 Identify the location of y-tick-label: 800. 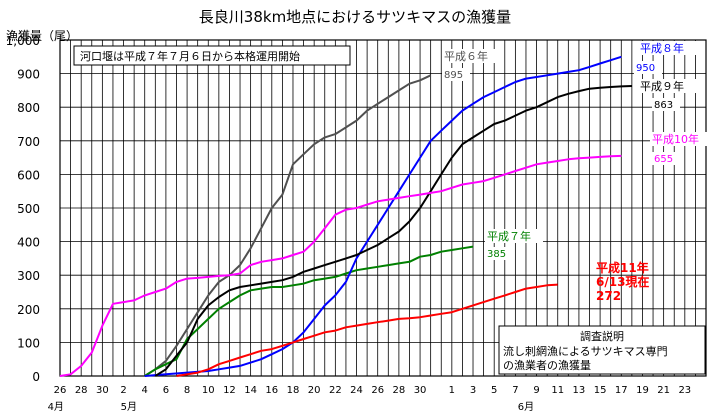
(28, 108).